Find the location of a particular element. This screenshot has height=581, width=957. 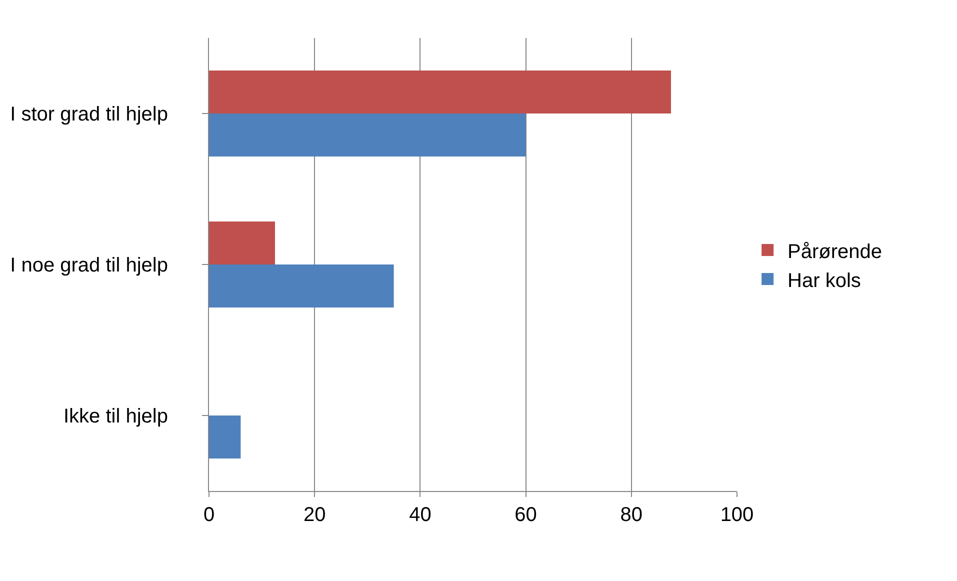

legend-label: Pårørende is located at coordinates (835, 251).